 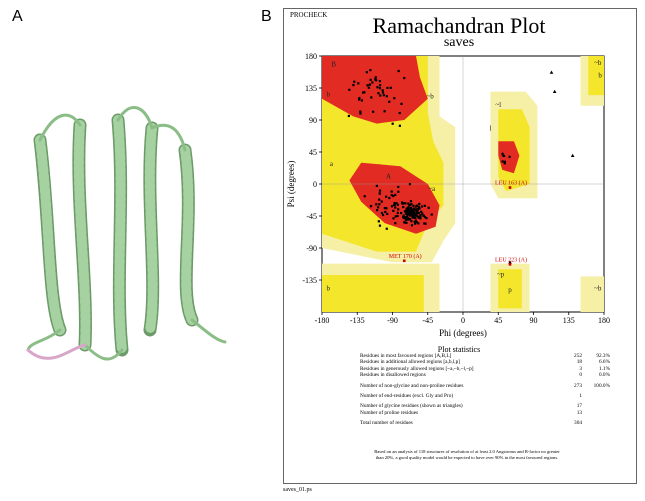 I want to click on procheck-label: PROCHECK, so click(x=309, y=15).